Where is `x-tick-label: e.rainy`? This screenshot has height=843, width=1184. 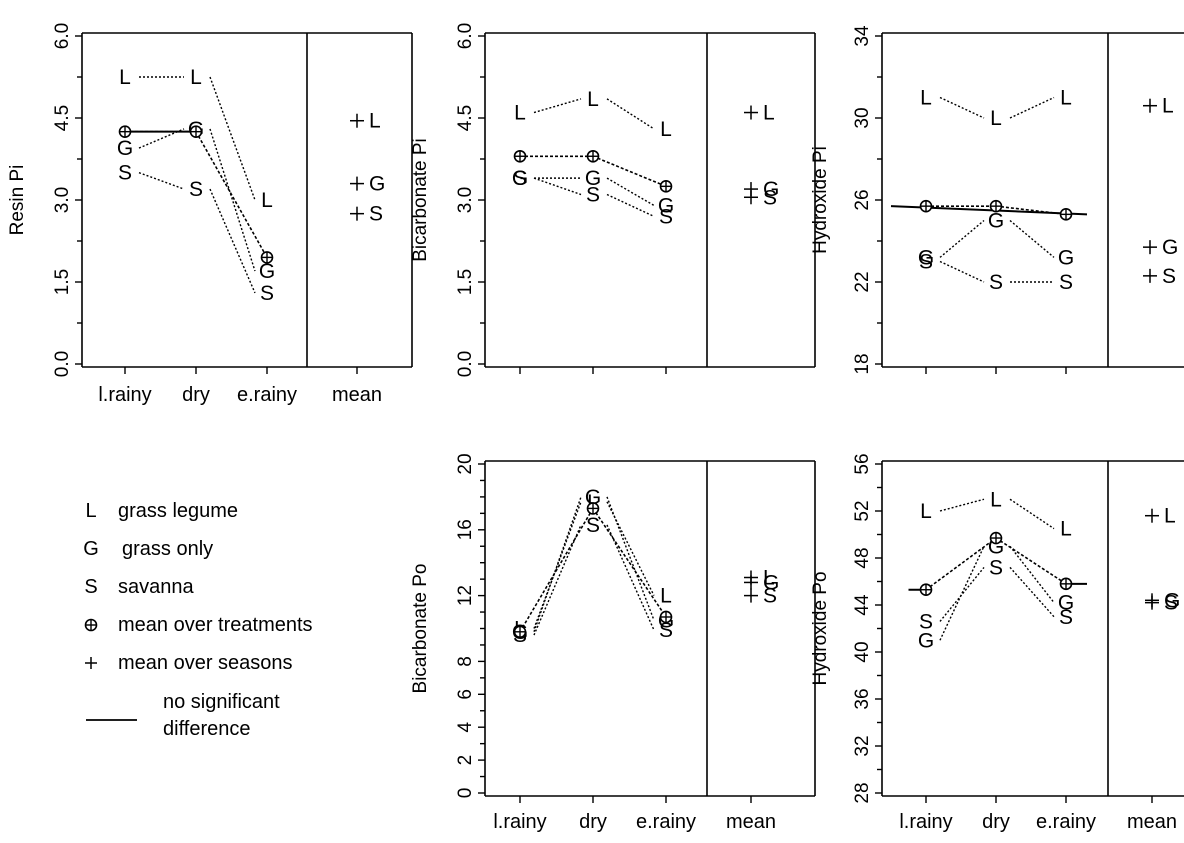
x-tick-label: e.rainy is located at coordinates (1066, 822).